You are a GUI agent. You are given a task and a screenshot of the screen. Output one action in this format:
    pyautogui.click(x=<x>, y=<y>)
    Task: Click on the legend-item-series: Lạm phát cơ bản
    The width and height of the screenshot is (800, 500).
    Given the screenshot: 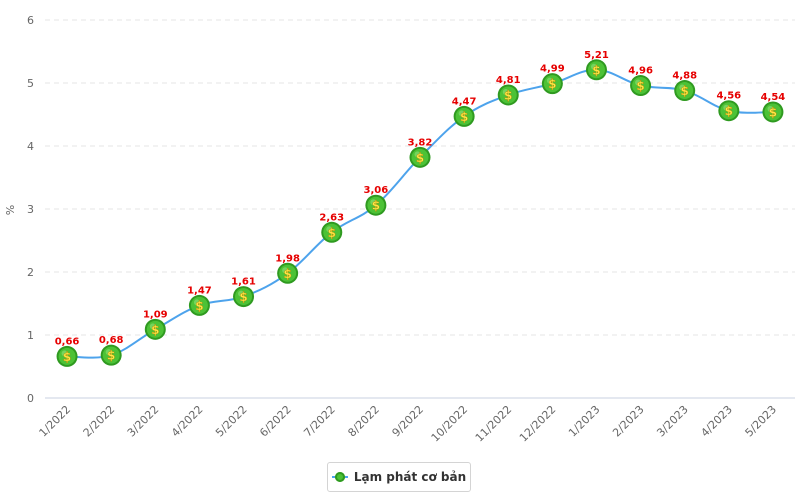 What is the action you would take?
    pyautogui.click(x=399, y=477)
    